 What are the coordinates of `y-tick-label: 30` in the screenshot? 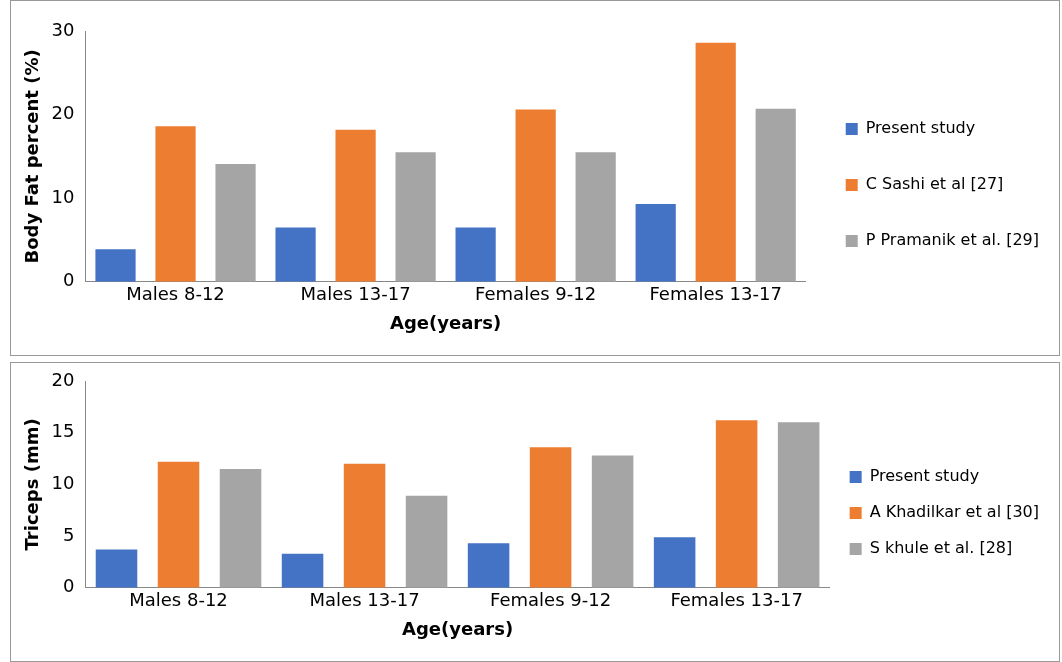 It's located at (63, 29).